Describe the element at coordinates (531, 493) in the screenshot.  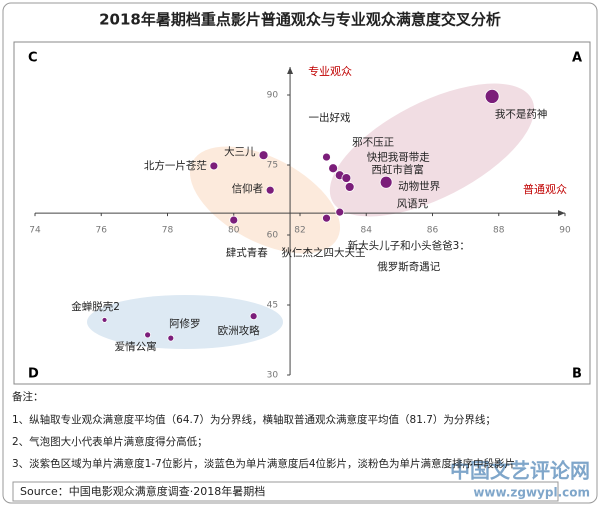
I see `watermark-url: www.zgwypl.com` at that location.